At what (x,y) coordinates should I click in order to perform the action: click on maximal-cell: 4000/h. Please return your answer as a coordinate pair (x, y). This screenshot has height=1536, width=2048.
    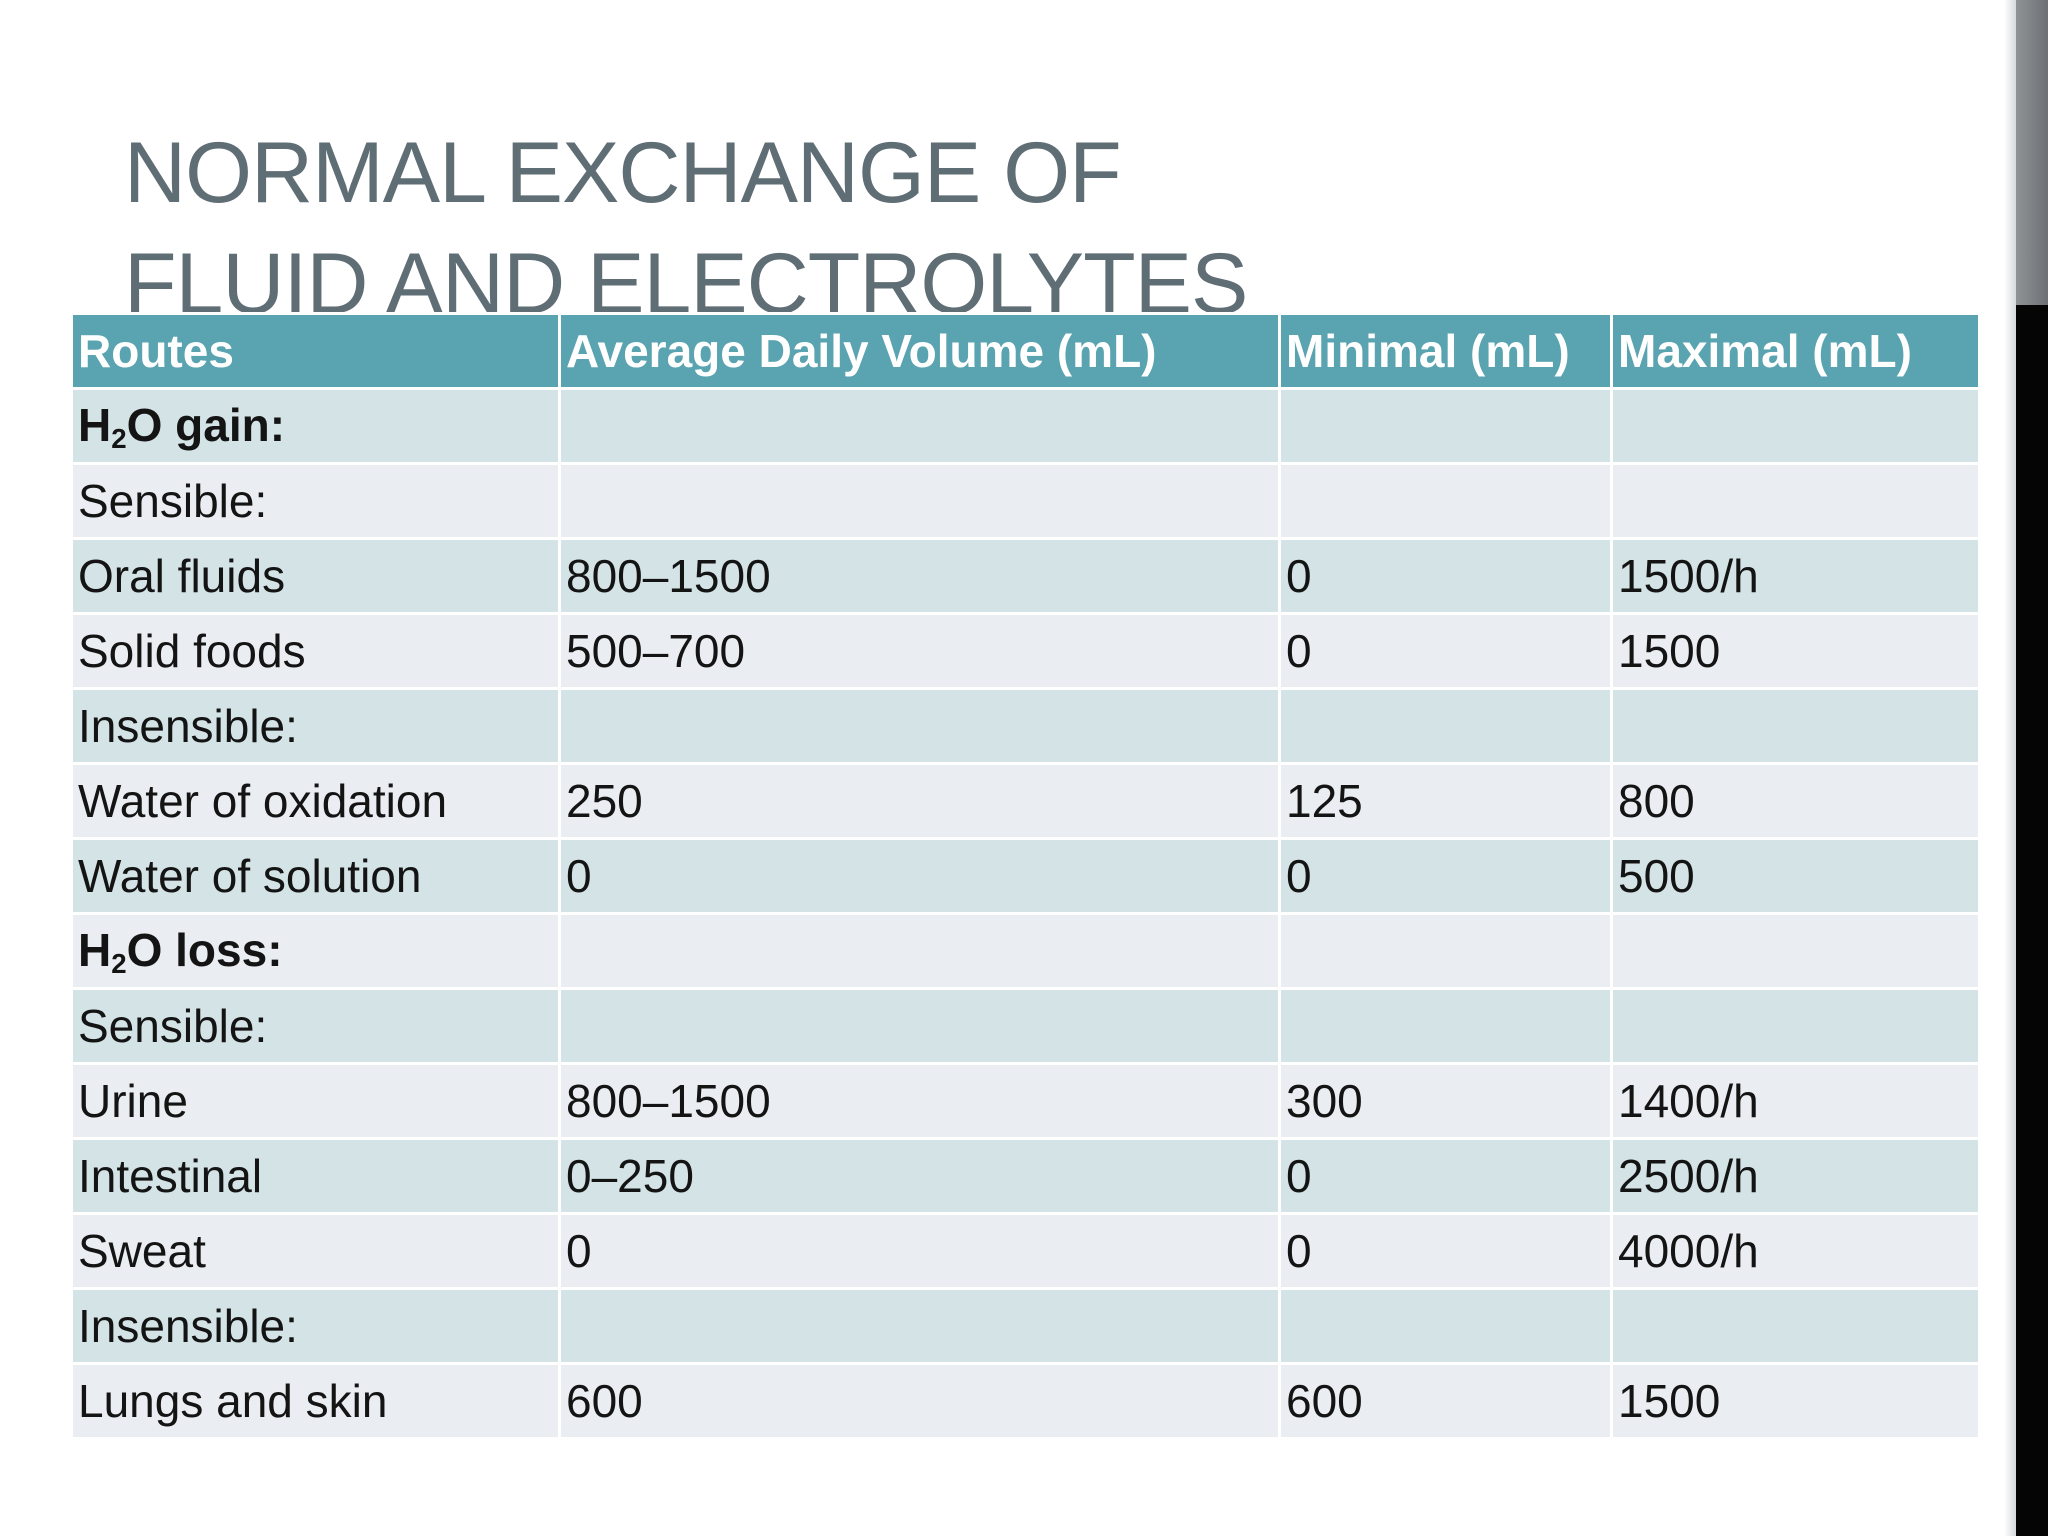
    Looking at the image, I should click on (1795, 1251).